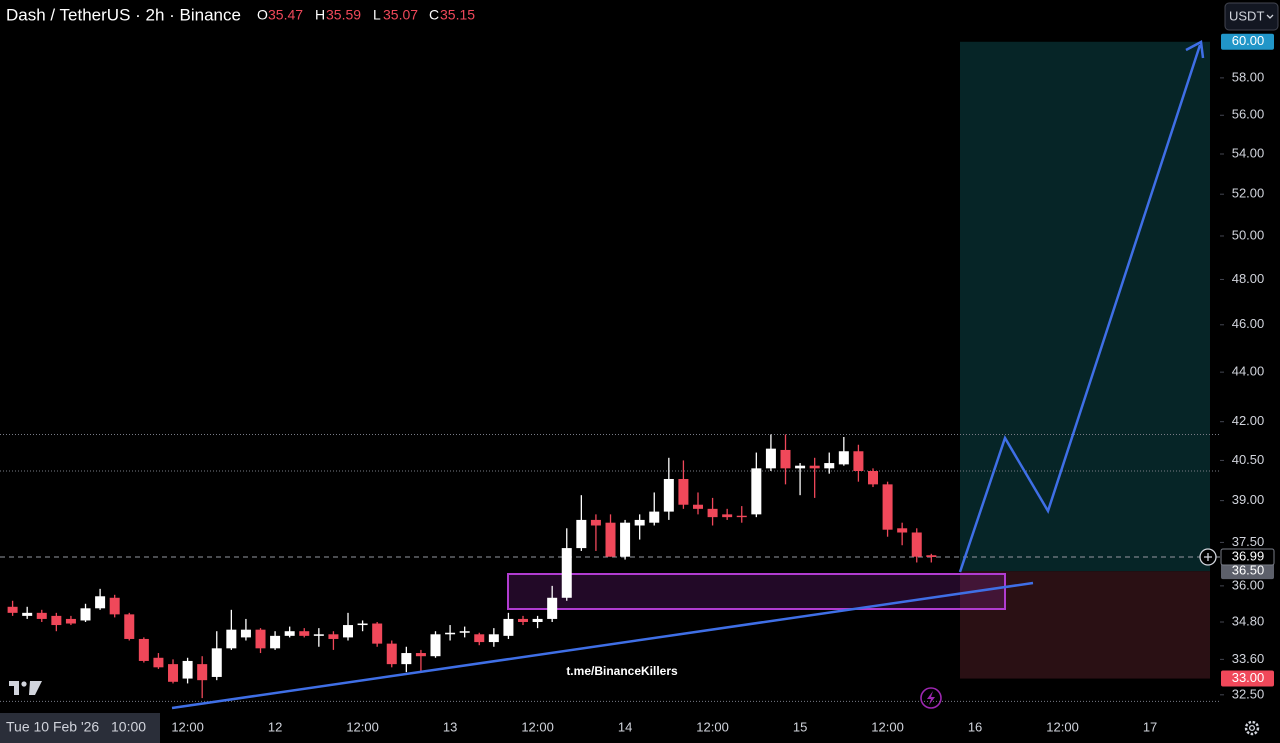  I want to click on alert-icon-ring, so click(931, 698).